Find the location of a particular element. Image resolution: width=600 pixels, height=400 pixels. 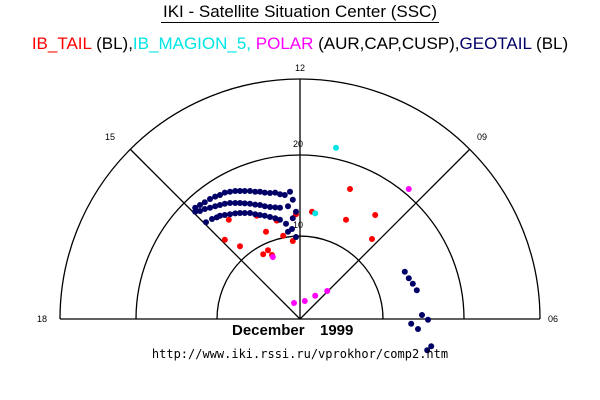

chart-title: IKI - Satellite Situation Center (SSC) is located at coordinates (300, 12).